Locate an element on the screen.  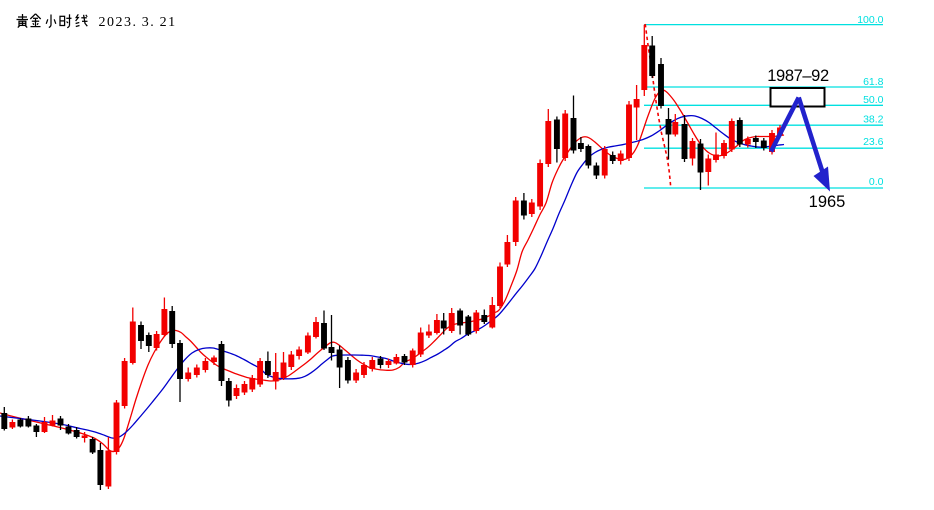
svg-text: 23.6 is located at coordinates (873, 142).